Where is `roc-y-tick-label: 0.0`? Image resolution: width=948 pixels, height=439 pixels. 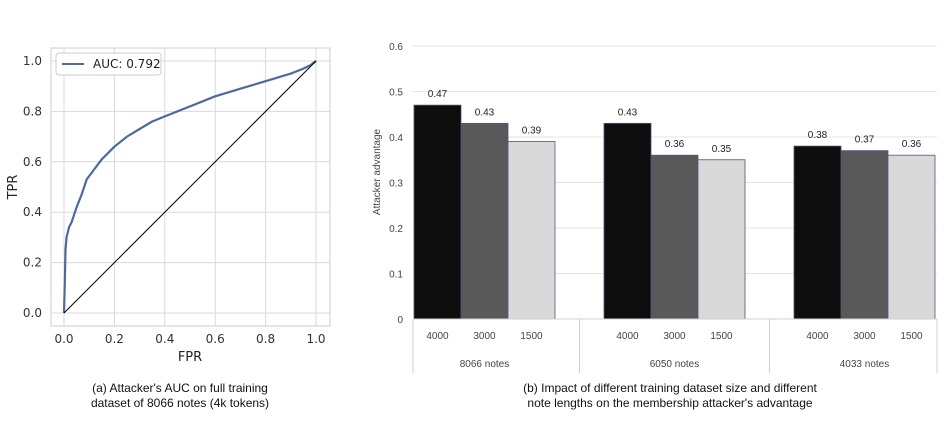 roc-y-tick-label: 0.0 is located at coordinates (32, 313).